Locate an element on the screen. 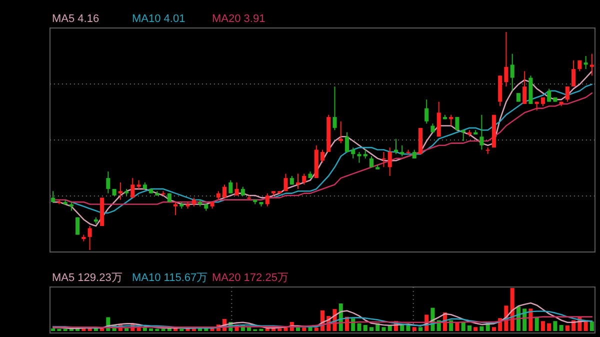 Image resolution: width=600 pixels, height=337 pixels. text: MA20 3.91 is located at coordinates (239, 19).